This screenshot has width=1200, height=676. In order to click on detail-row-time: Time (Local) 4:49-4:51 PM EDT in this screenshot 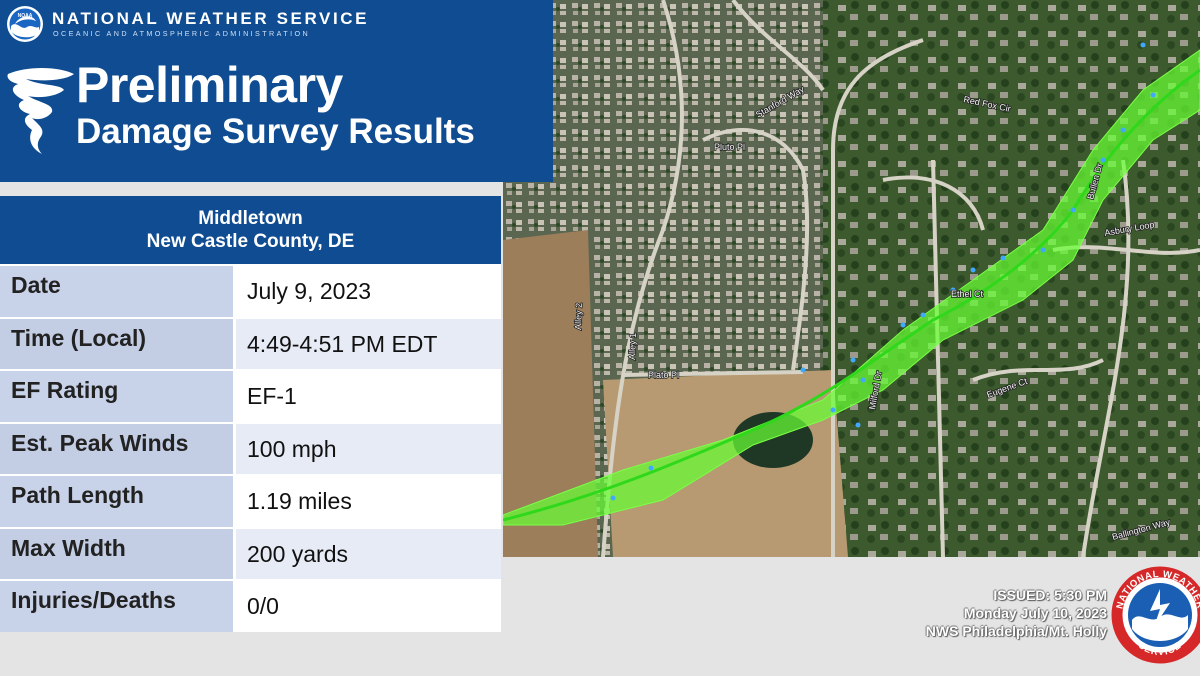, I will do `click(250, 342)`.